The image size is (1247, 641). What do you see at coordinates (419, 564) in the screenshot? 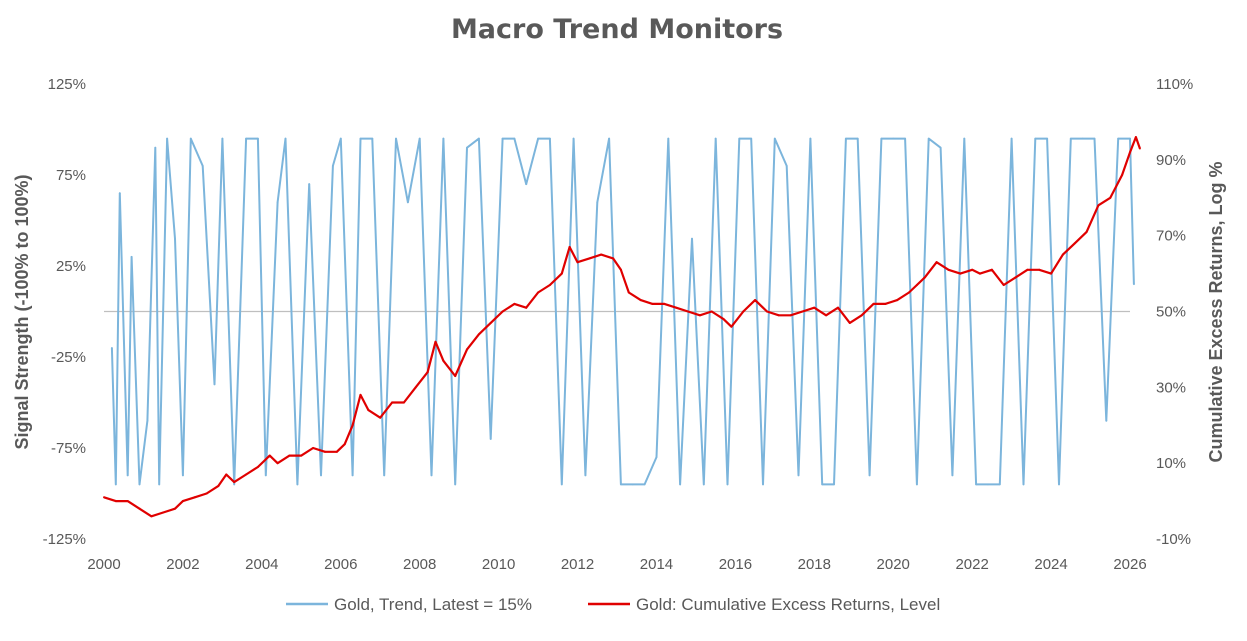
I see `x-tick-label: 2008` at bounding box center [419, 564].